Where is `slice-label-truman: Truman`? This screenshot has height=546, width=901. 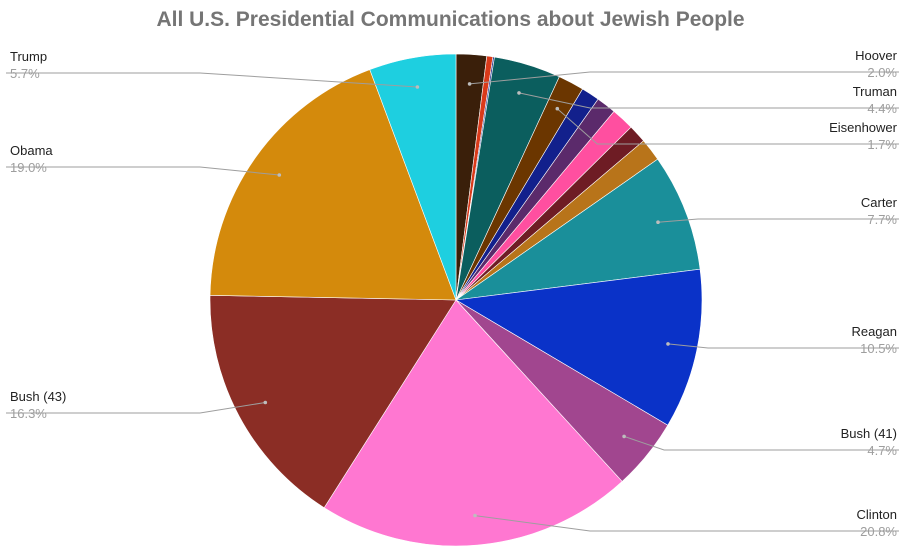
slice-label-truman: Truman is located at coordinates (875, 91).